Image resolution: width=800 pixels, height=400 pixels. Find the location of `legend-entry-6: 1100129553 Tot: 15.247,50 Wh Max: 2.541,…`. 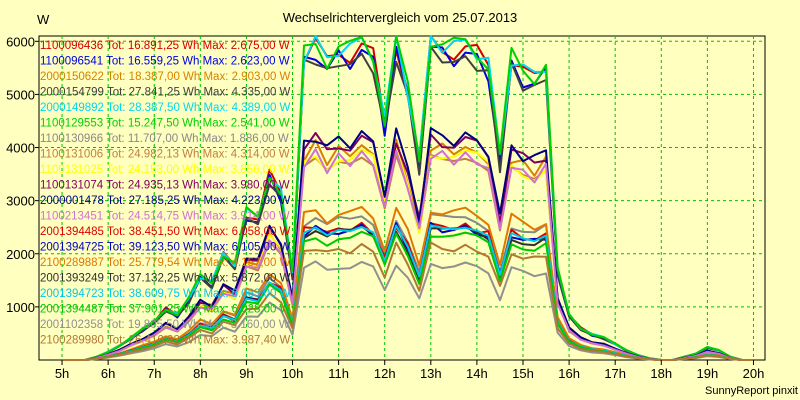

legend-entry-6: 1100129553 Tot: 15.247,50 Wh Max: 2.541,… is located at coordinates (165, 124).